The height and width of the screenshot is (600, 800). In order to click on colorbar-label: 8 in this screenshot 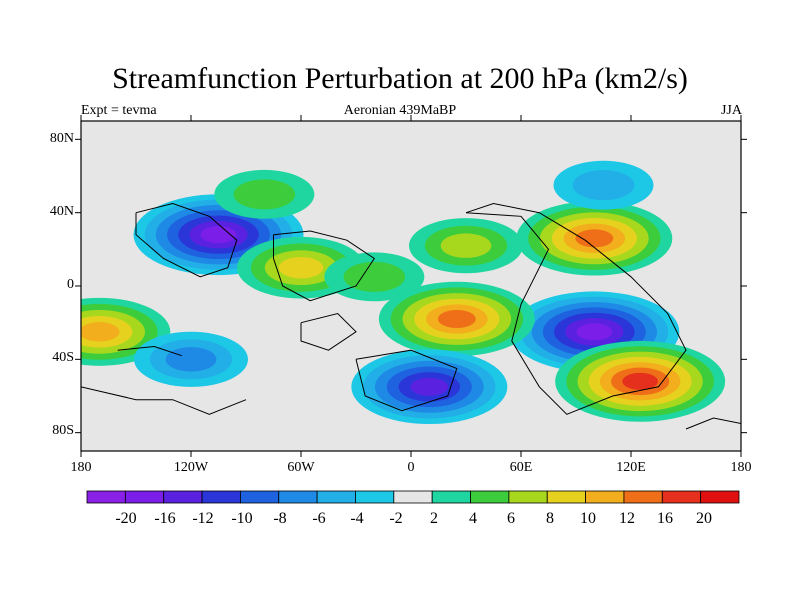, I will do `click(550, 518)`.